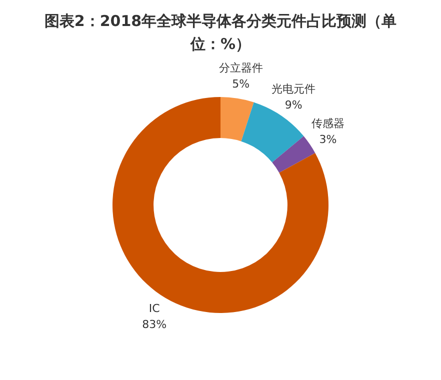  Describe the element at coordinates (241, 84) in the screenshot. I see `data-label: 5%` at that location.